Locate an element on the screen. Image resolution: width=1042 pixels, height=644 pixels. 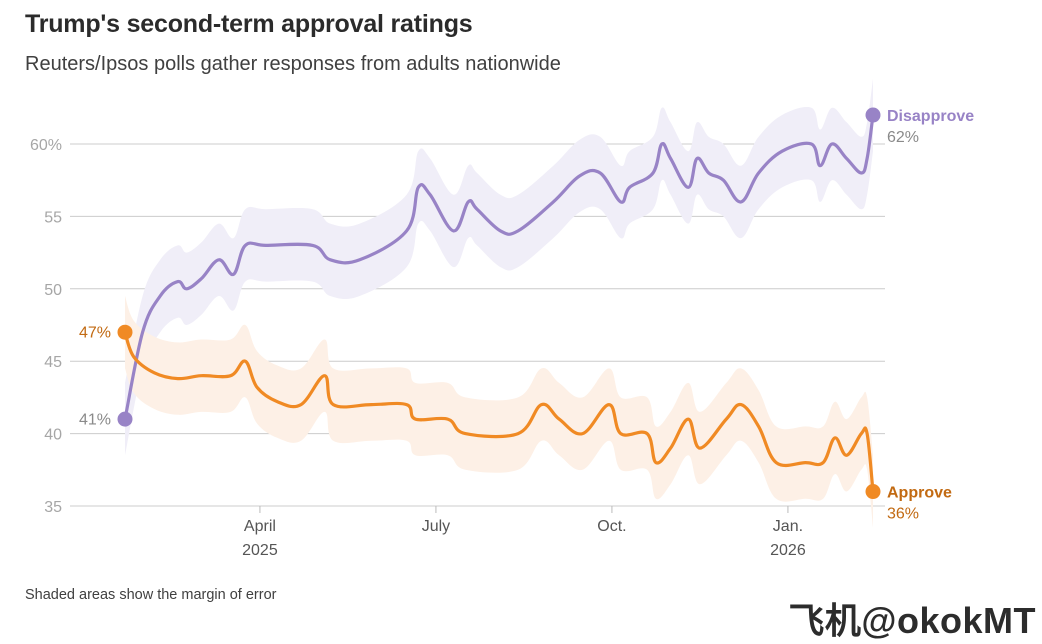
watermark-text: 飞机@okokMT is located at coordinates (912, 620).